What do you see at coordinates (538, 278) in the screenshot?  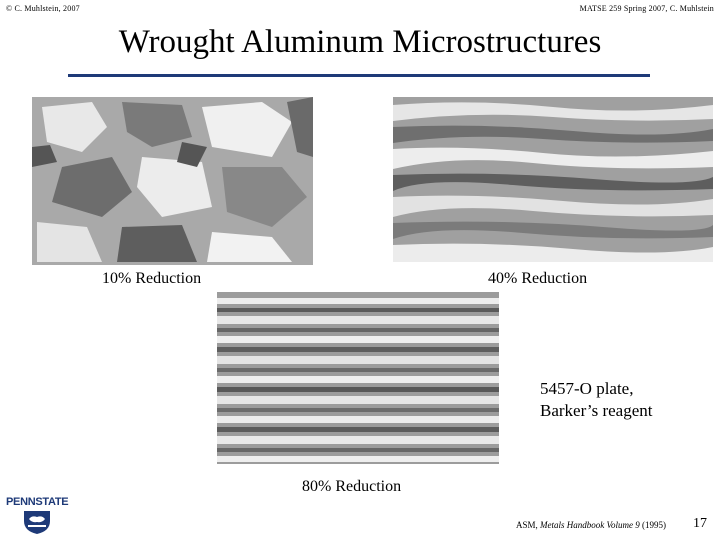 I see `label-40-reduction: 40% Reduction` at bounding box center [538, 278].